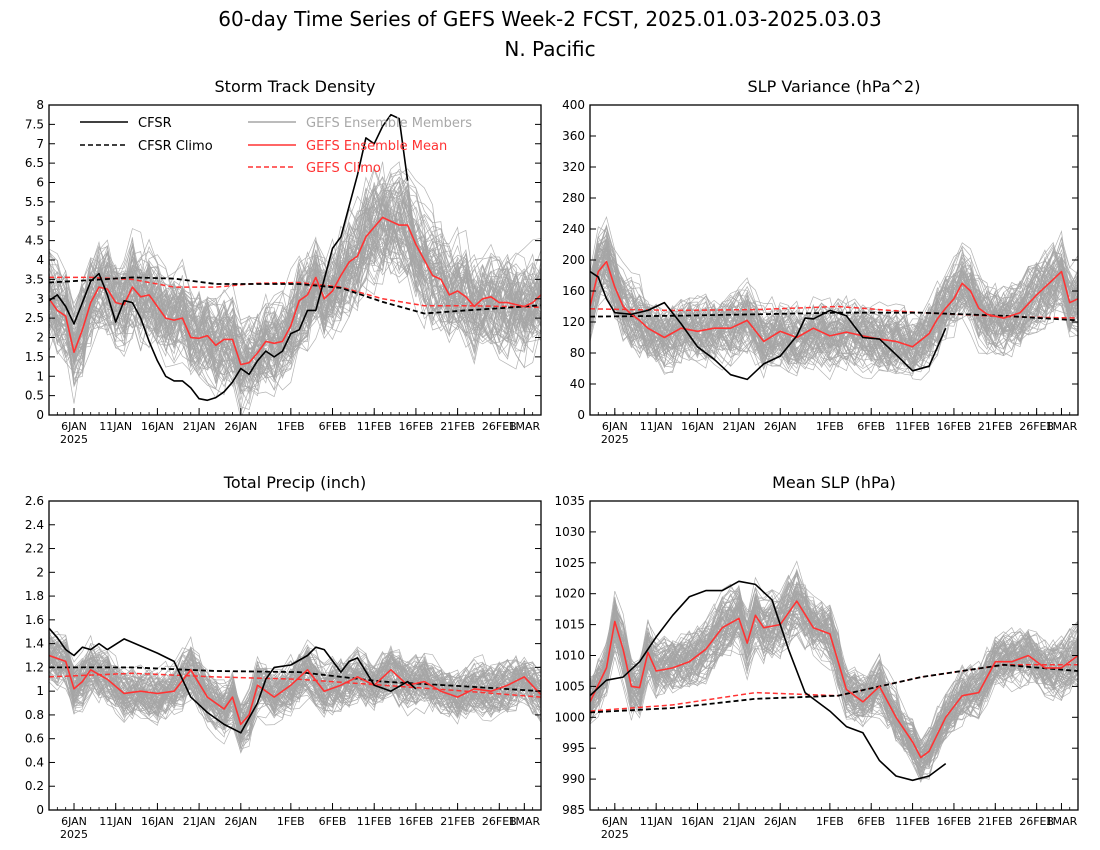 The width and height of the screenshot is (1100, 850). Describe the element at coordinates (573, 105) in the screenshot. I see `y-tick-label: 400` at that location.